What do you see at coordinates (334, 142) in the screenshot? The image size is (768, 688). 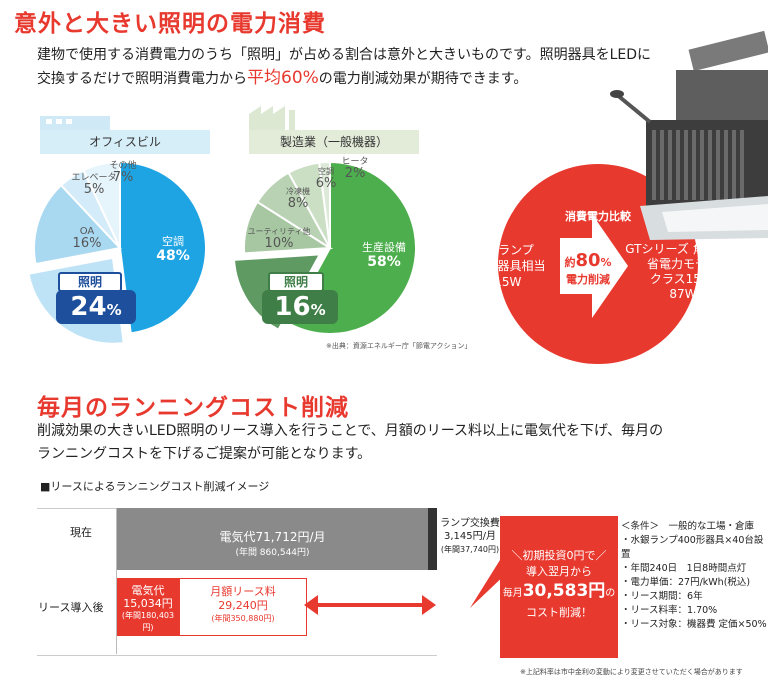 I see `factory-tab: 製造業（一般機器）` at bounding box center [334, 142].